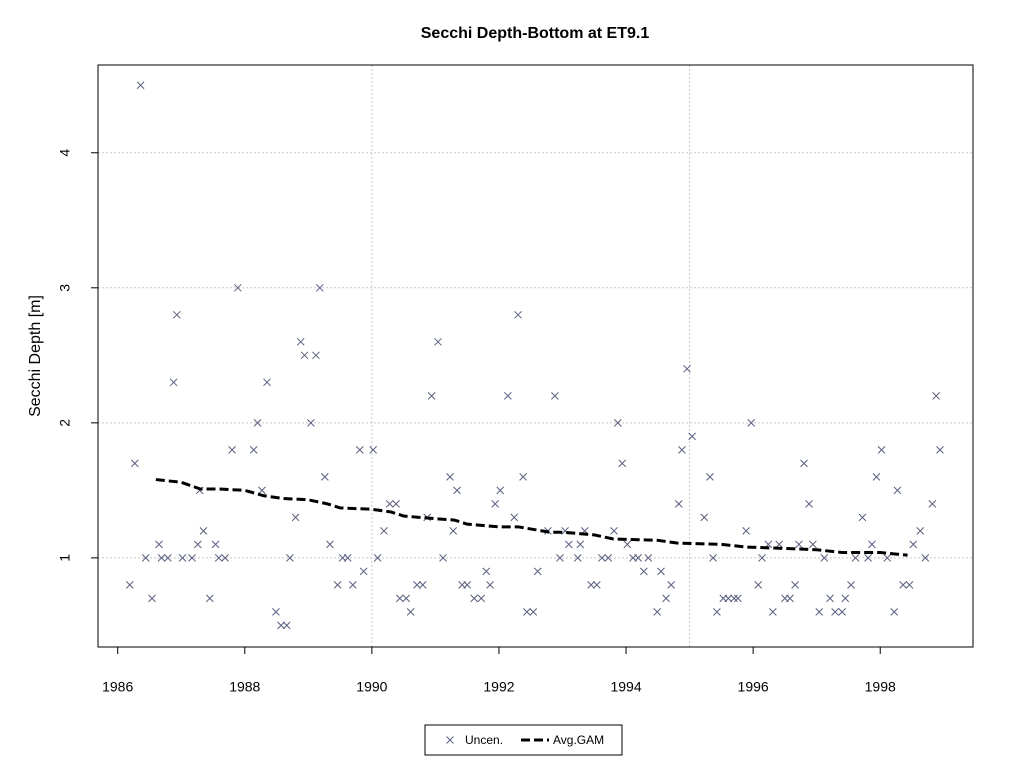 The width and height of the screenshot is (1024, 773). Describe the element at coordinates (450, 740) in the screenshot. I see `legend-marker` at that location.